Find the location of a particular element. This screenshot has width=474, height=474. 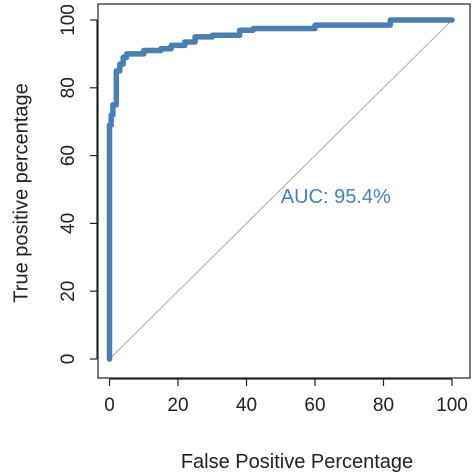

y-tick-label: 60 is located at coordinates (68, 155).